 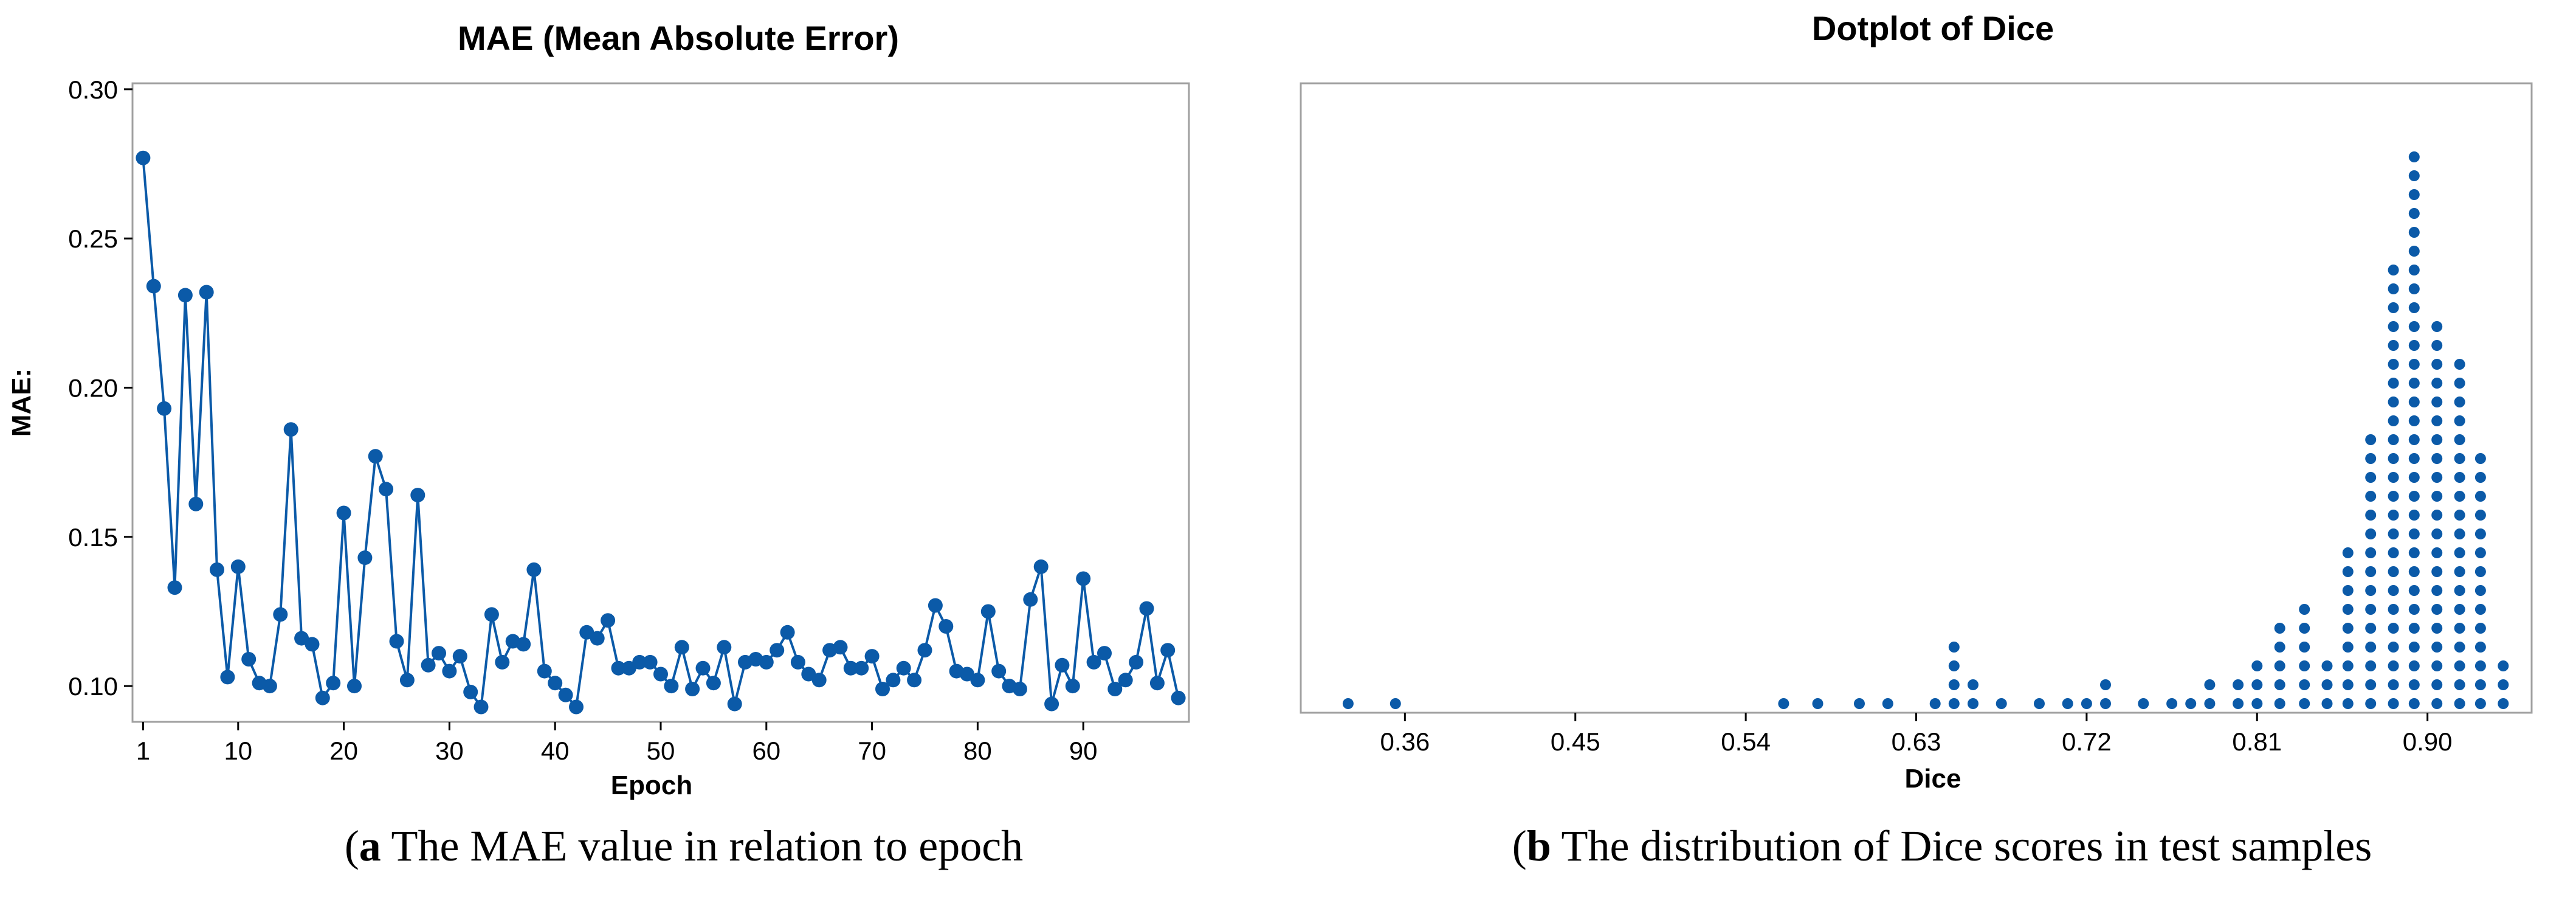 What do you see at coordinates (343, 750) in the screenshot?
I see `mae-x-tick-label: 20` at bounding box center [343, 750].